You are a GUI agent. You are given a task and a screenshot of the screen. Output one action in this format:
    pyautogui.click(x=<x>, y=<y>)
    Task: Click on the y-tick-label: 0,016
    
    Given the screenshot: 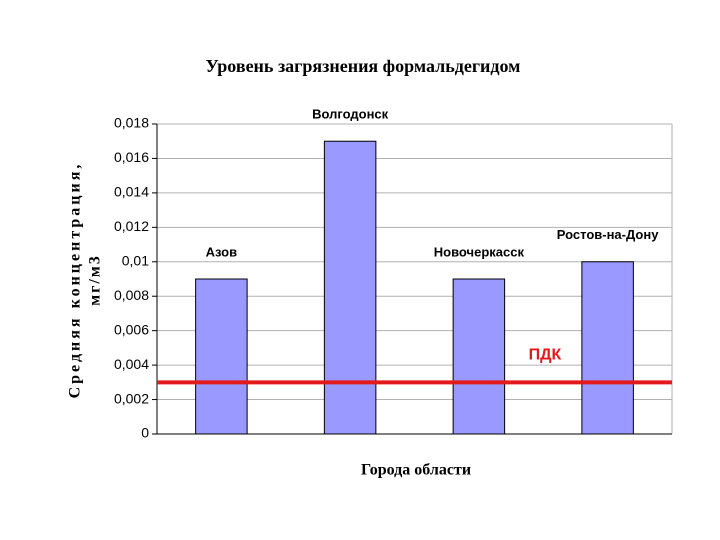 What is the action you would take?
    pyautogui.click(x=131, y=157)
    